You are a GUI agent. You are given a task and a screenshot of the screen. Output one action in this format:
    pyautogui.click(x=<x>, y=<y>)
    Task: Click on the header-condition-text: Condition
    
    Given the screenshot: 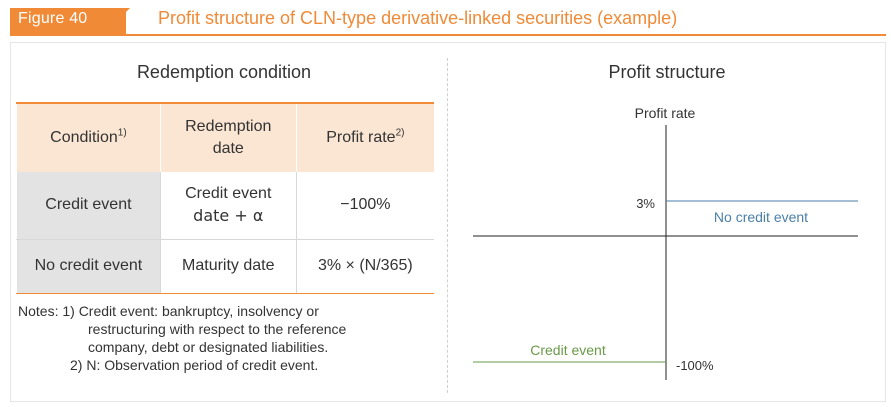 What is the action you would take?
    pyautogui.click(x=84, y=137)
    